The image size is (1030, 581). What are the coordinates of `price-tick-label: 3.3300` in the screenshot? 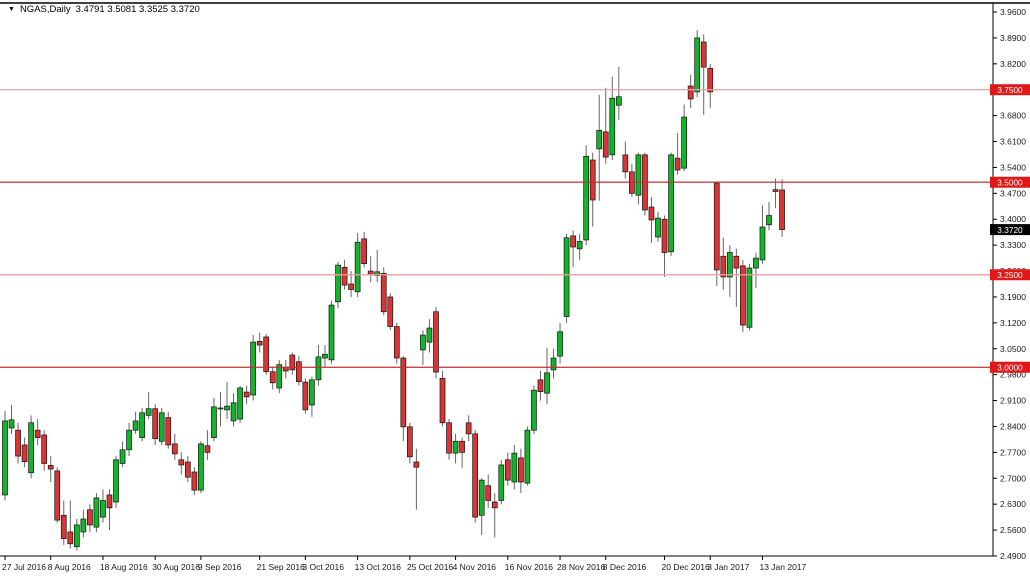 It's located at (1013, 245).